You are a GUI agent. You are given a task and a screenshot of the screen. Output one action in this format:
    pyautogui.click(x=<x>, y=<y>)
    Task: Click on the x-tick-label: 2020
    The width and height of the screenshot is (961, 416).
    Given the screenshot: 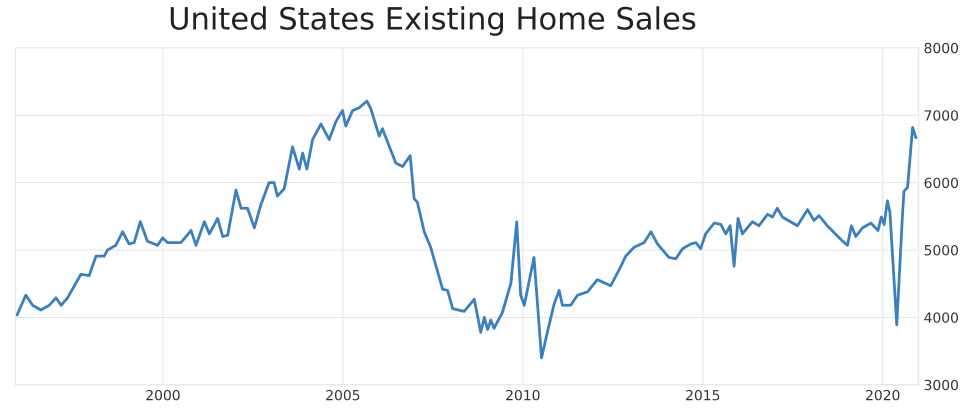 What is the action you would take?
    pyautogui.click(x=883, y=395)
    